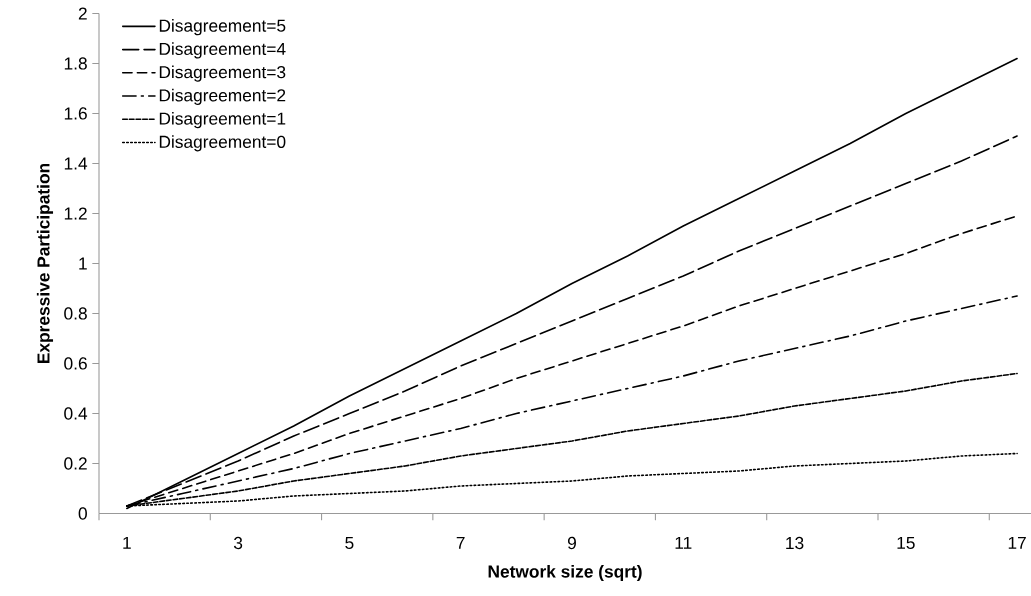  Describe the element at coordinates (906, 542) in the screenshot. I see `x-tick-label: 15` at that location.